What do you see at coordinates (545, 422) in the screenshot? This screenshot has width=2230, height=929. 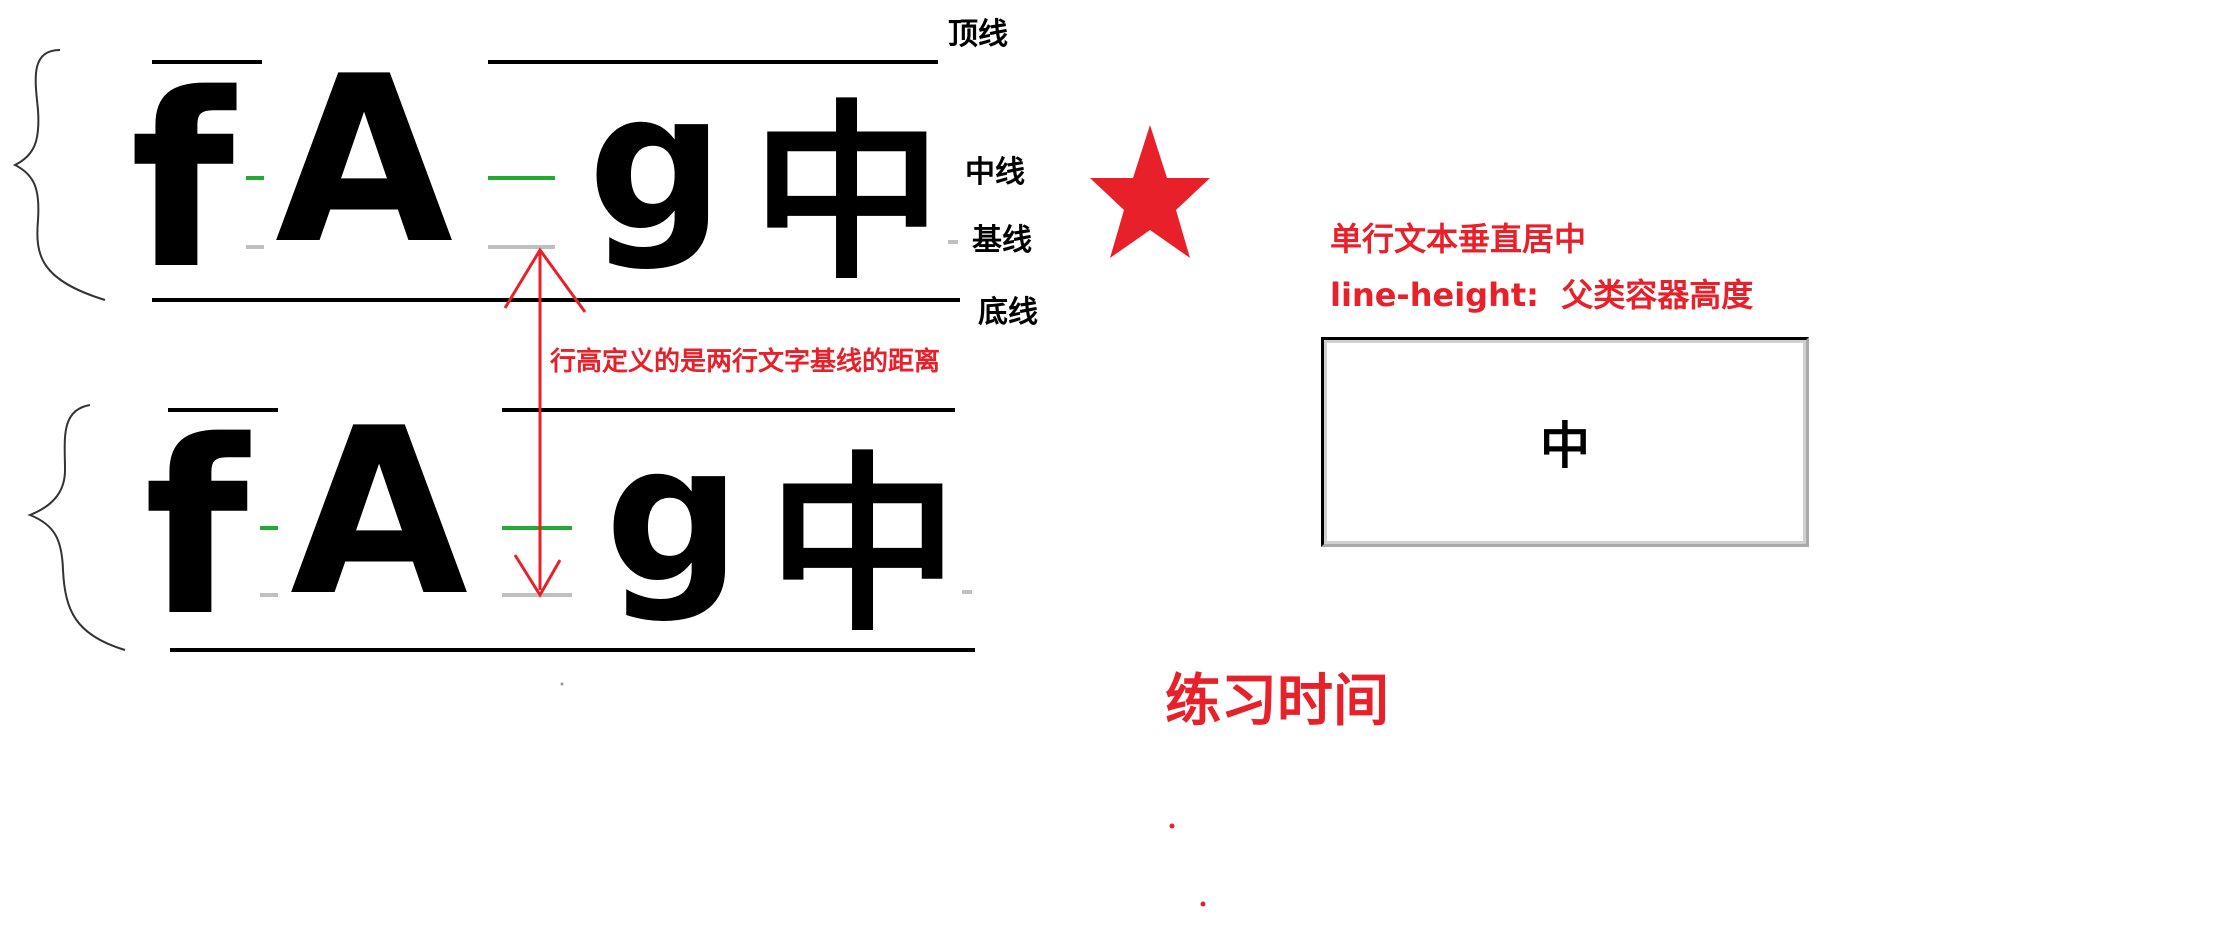 I see `double-arrow-icon` at bounding box center [545, 422].